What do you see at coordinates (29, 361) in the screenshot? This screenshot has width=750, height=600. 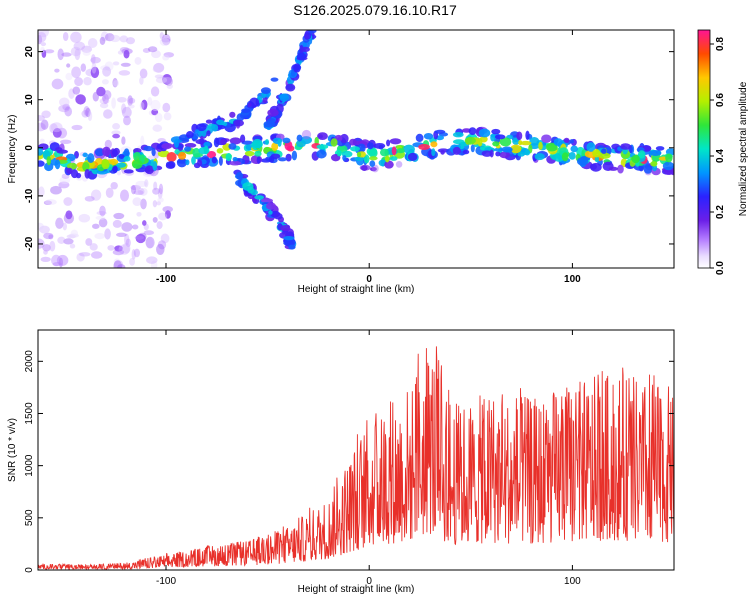 I see `snr-ytick-label: 2000` at bounding box center [29, 361].